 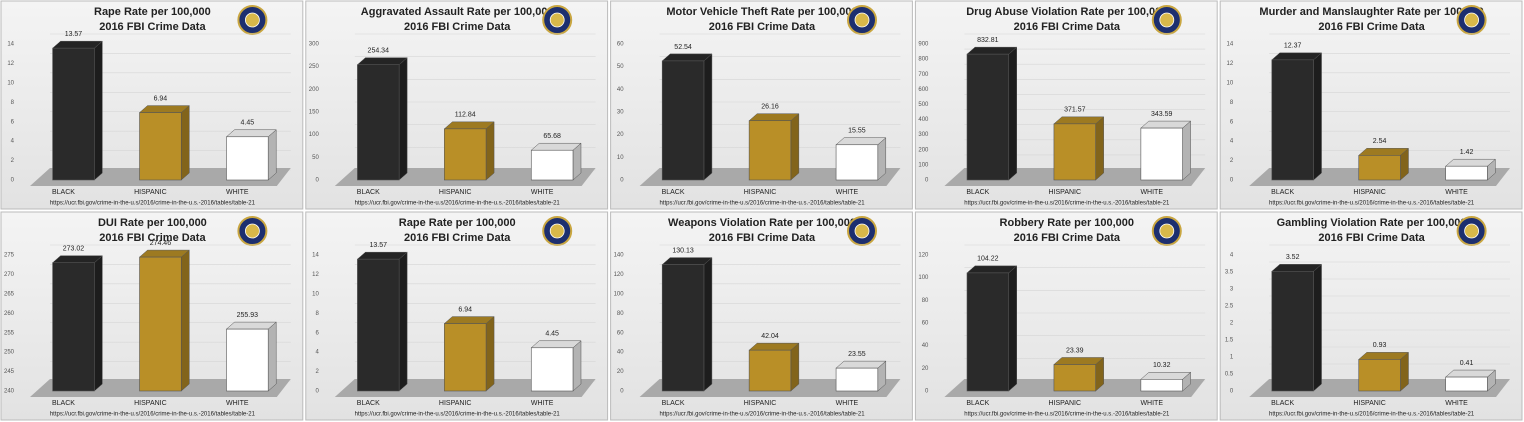 What do you see at coordinates (1232, 103) in the screenshot?
I see `y-tick-label: 8` at bounding box center [1232, 103].